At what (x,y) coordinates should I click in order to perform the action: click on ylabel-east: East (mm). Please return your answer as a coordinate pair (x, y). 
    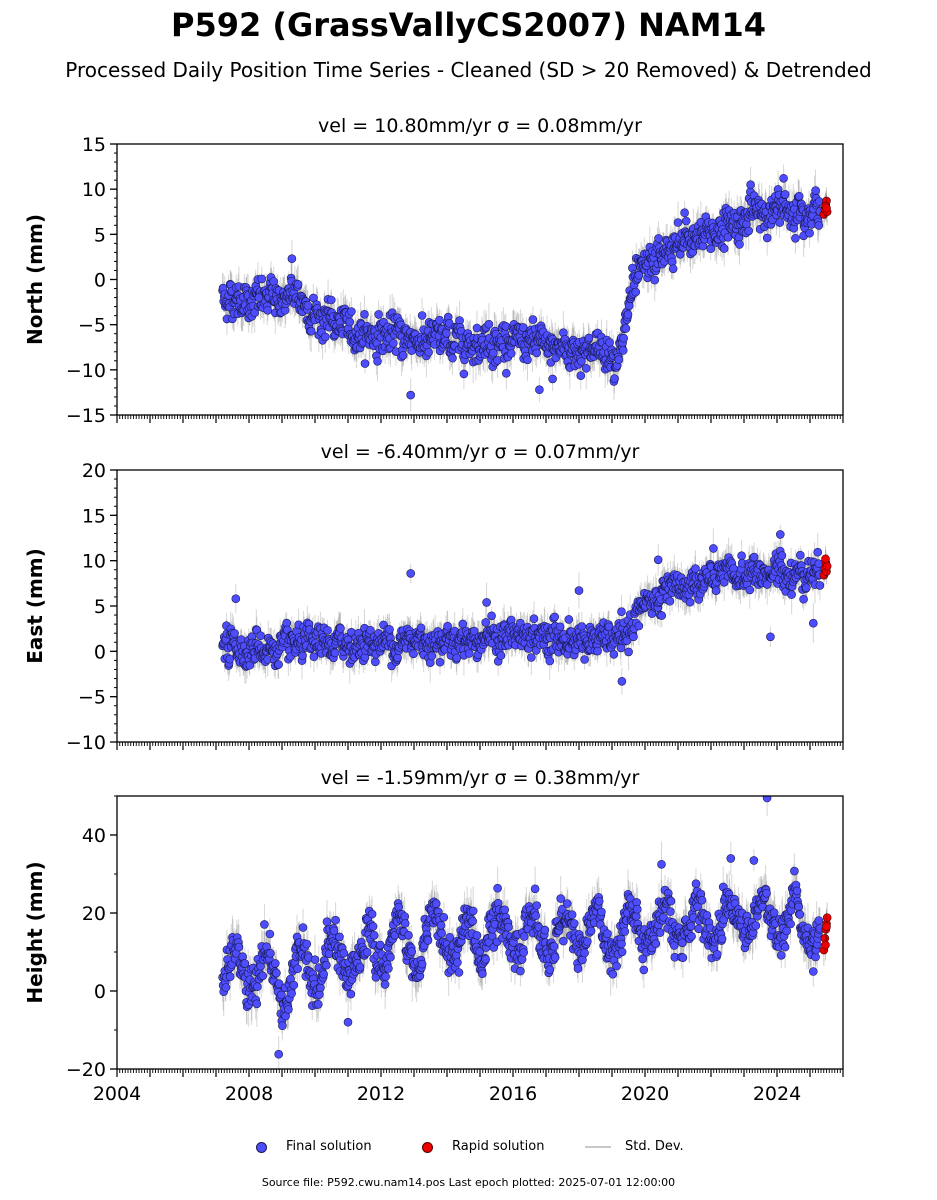
    Looking at the image, I should click on (35, 606).